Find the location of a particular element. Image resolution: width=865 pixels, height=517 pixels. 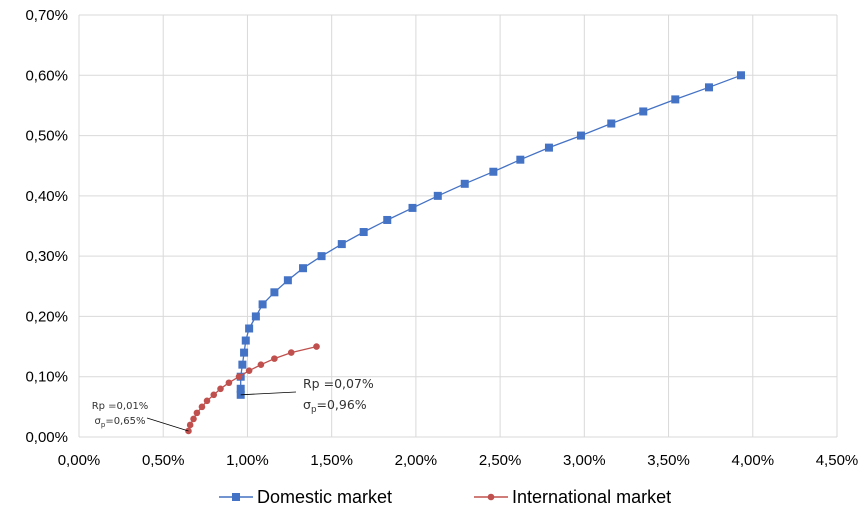

legend-item: International market is located at coordinates (572, 497).